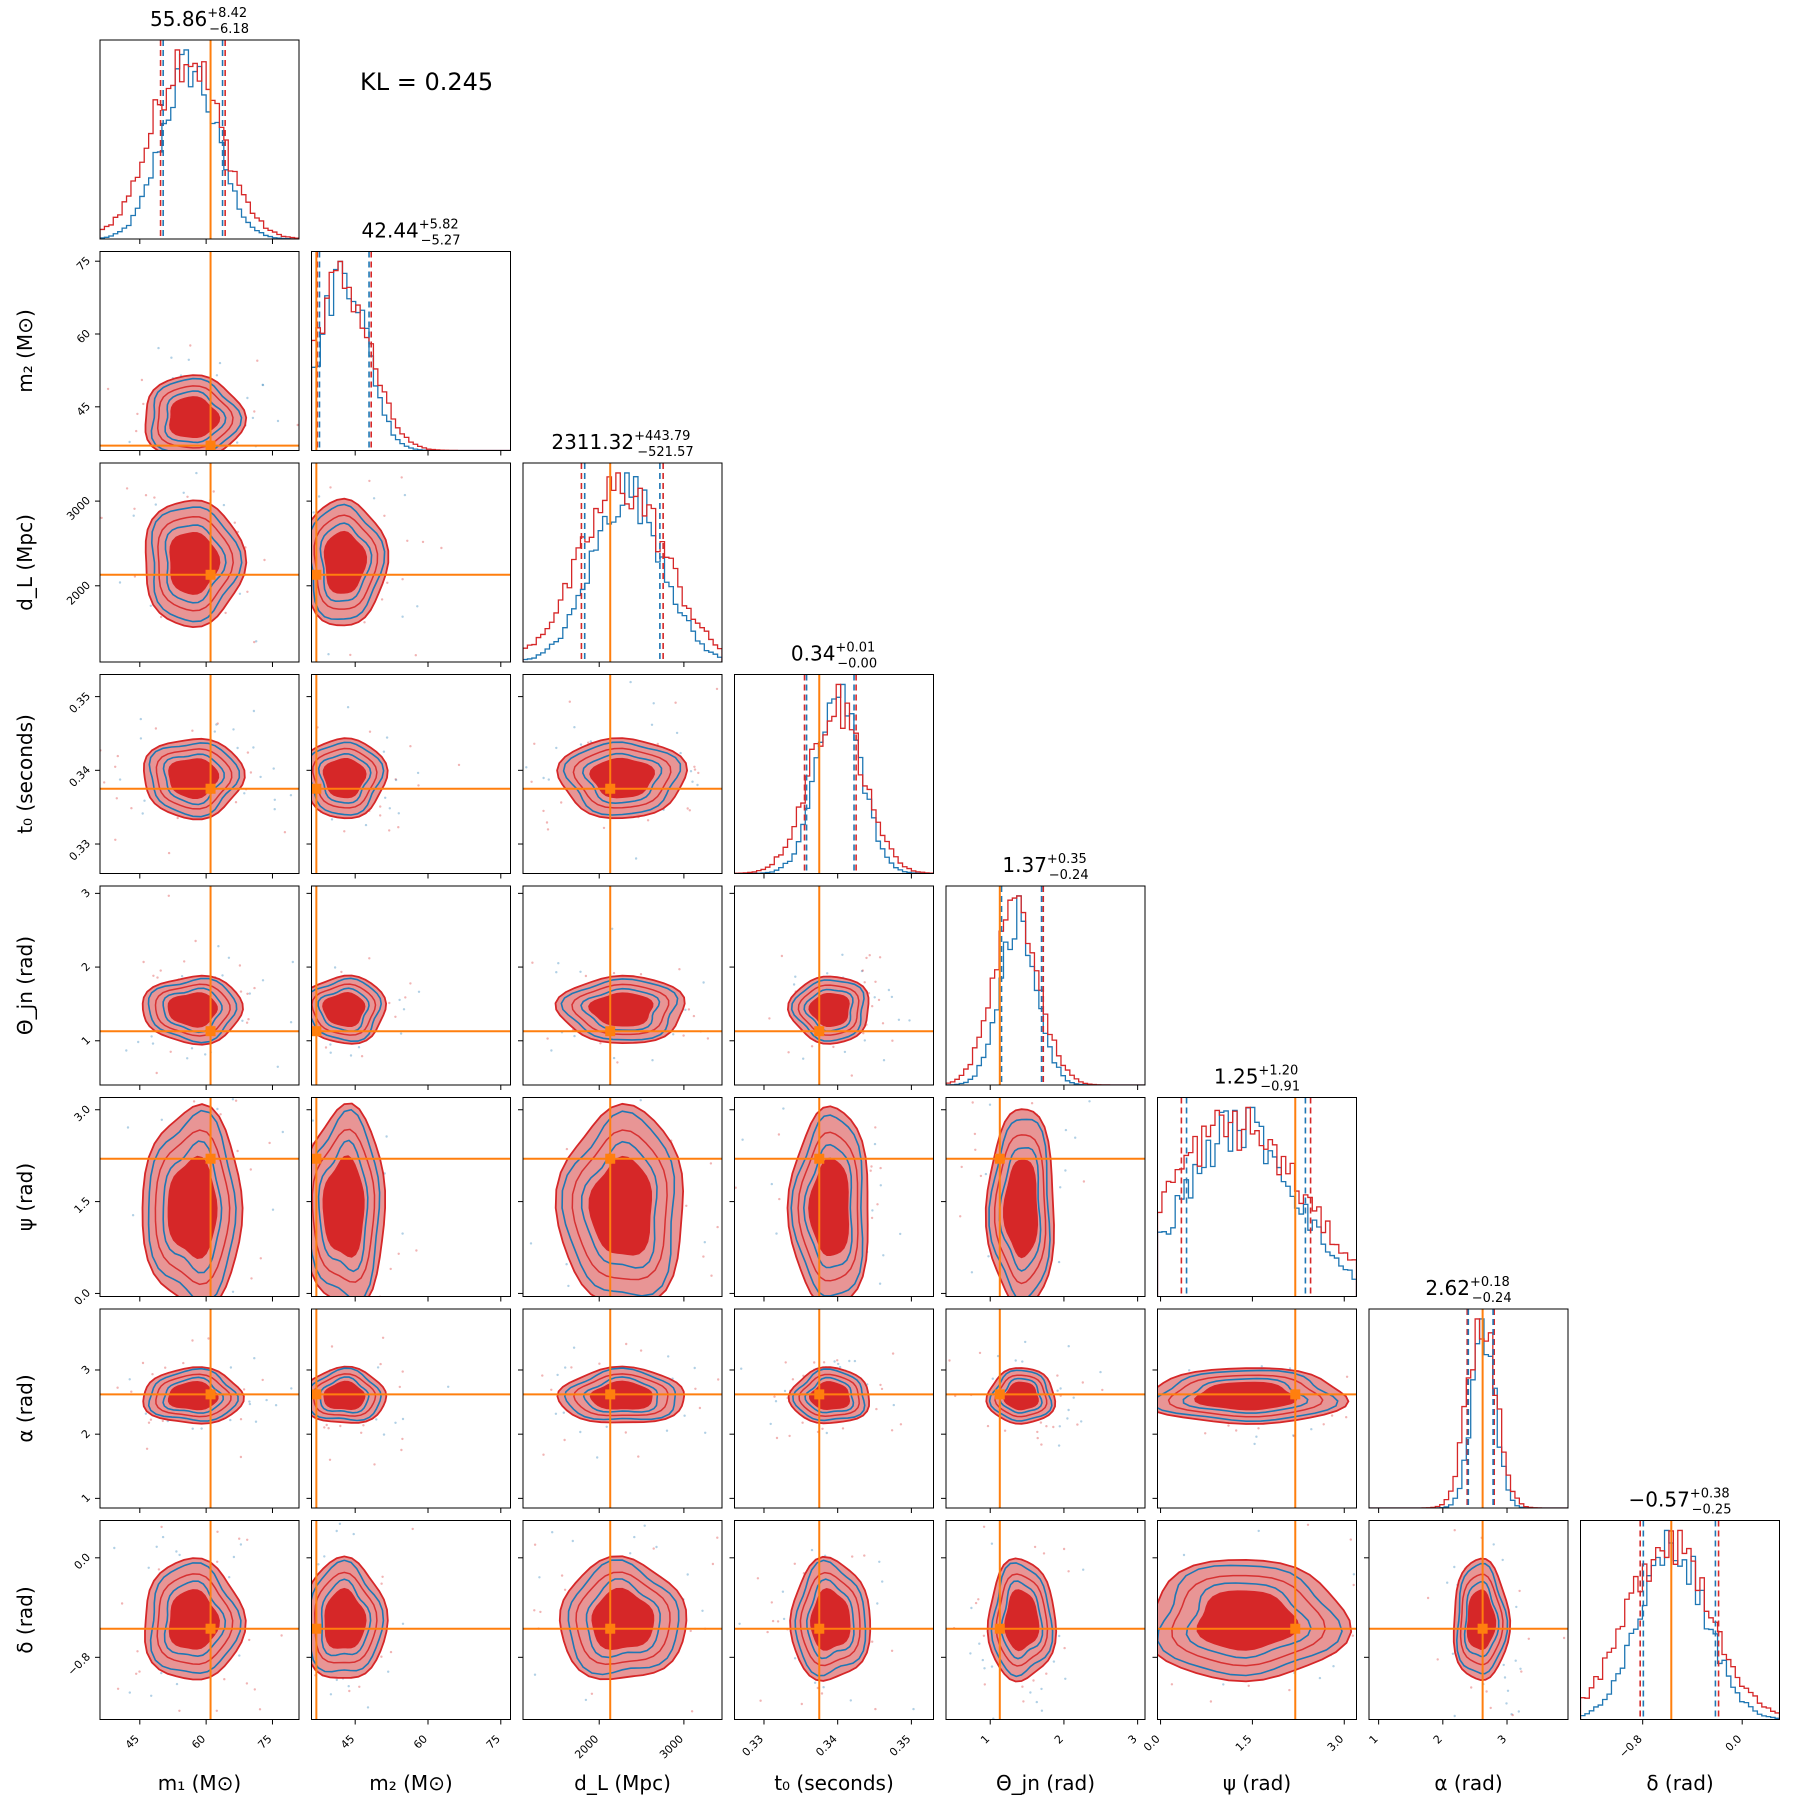  Describe the element at coordinates (408, 1636) in the screenshot. I see `panel-delta-vs-m2: 45 60 75` at that location.